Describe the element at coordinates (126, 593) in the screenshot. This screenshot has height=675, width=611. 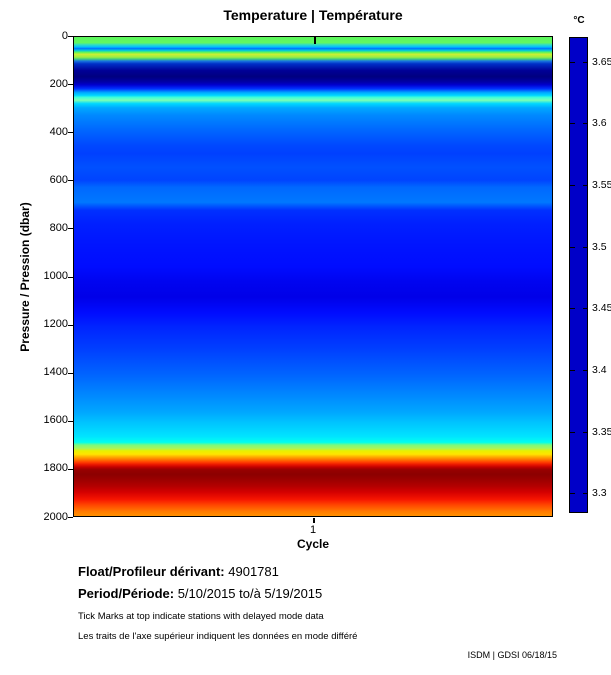
I see `period-label: Period/Période:` at that location.